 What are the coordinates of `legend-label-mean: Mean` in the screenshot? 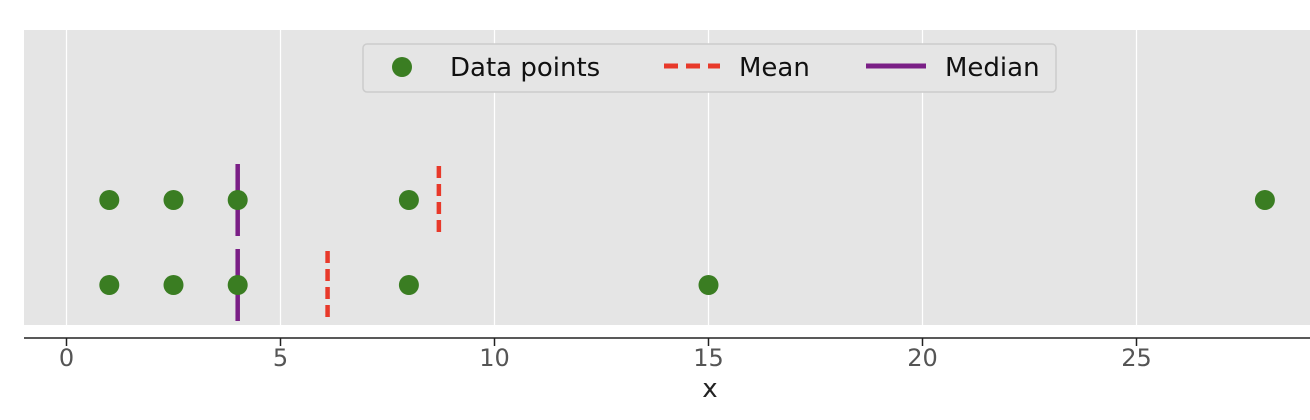 It's located at (774, 68).